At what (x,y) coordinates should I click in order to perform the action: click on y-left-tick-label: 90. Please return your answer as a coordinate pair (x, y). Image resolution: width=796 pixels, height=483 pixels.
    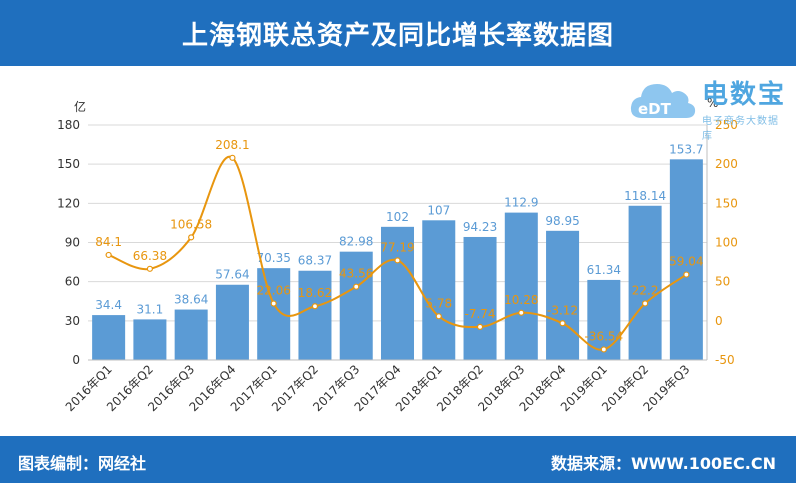
    Looking at the image, I should click on (72, 243).